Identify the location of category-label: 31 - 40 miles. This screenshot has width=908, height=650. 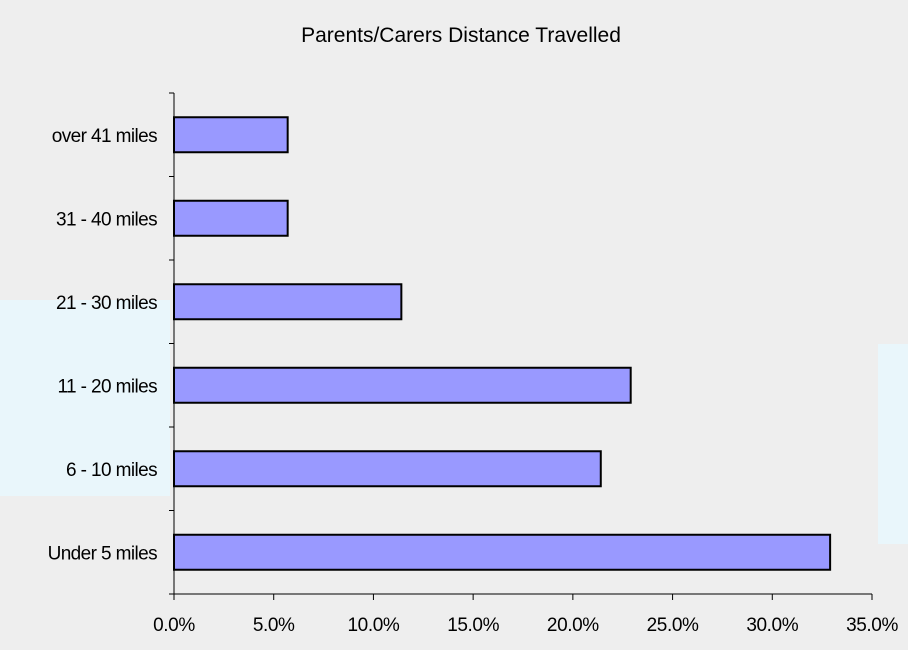
(106, 219).